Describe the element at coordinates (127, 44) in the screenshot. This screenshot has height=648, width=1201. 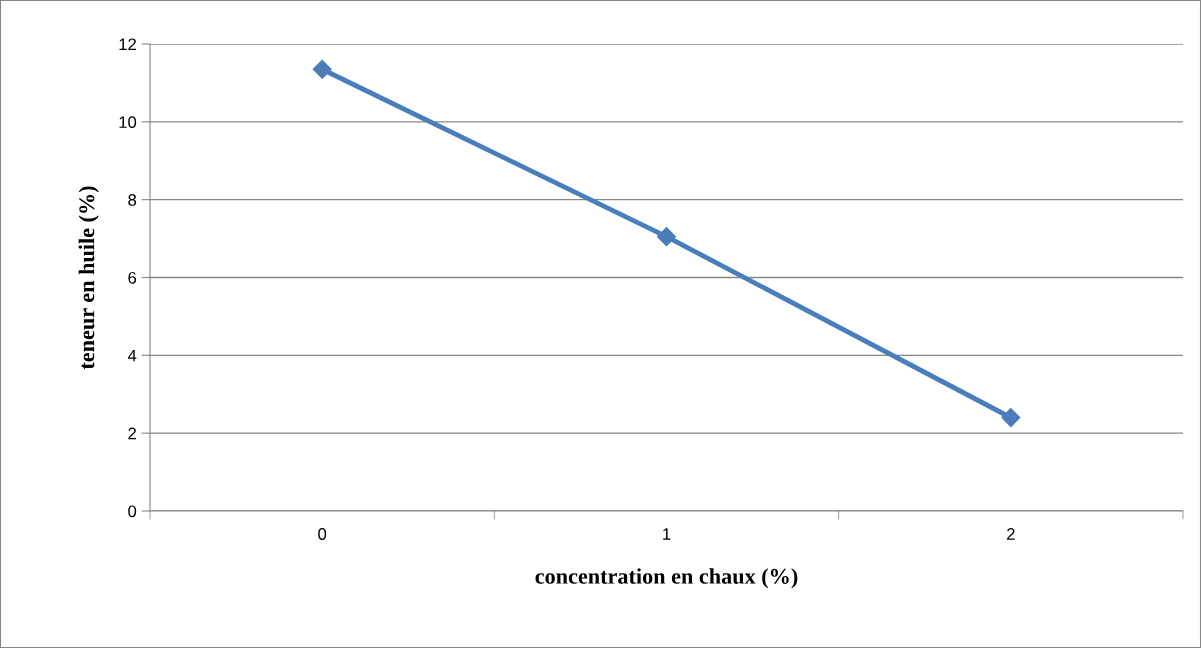
I see `y-tick-label: 12` at that location.